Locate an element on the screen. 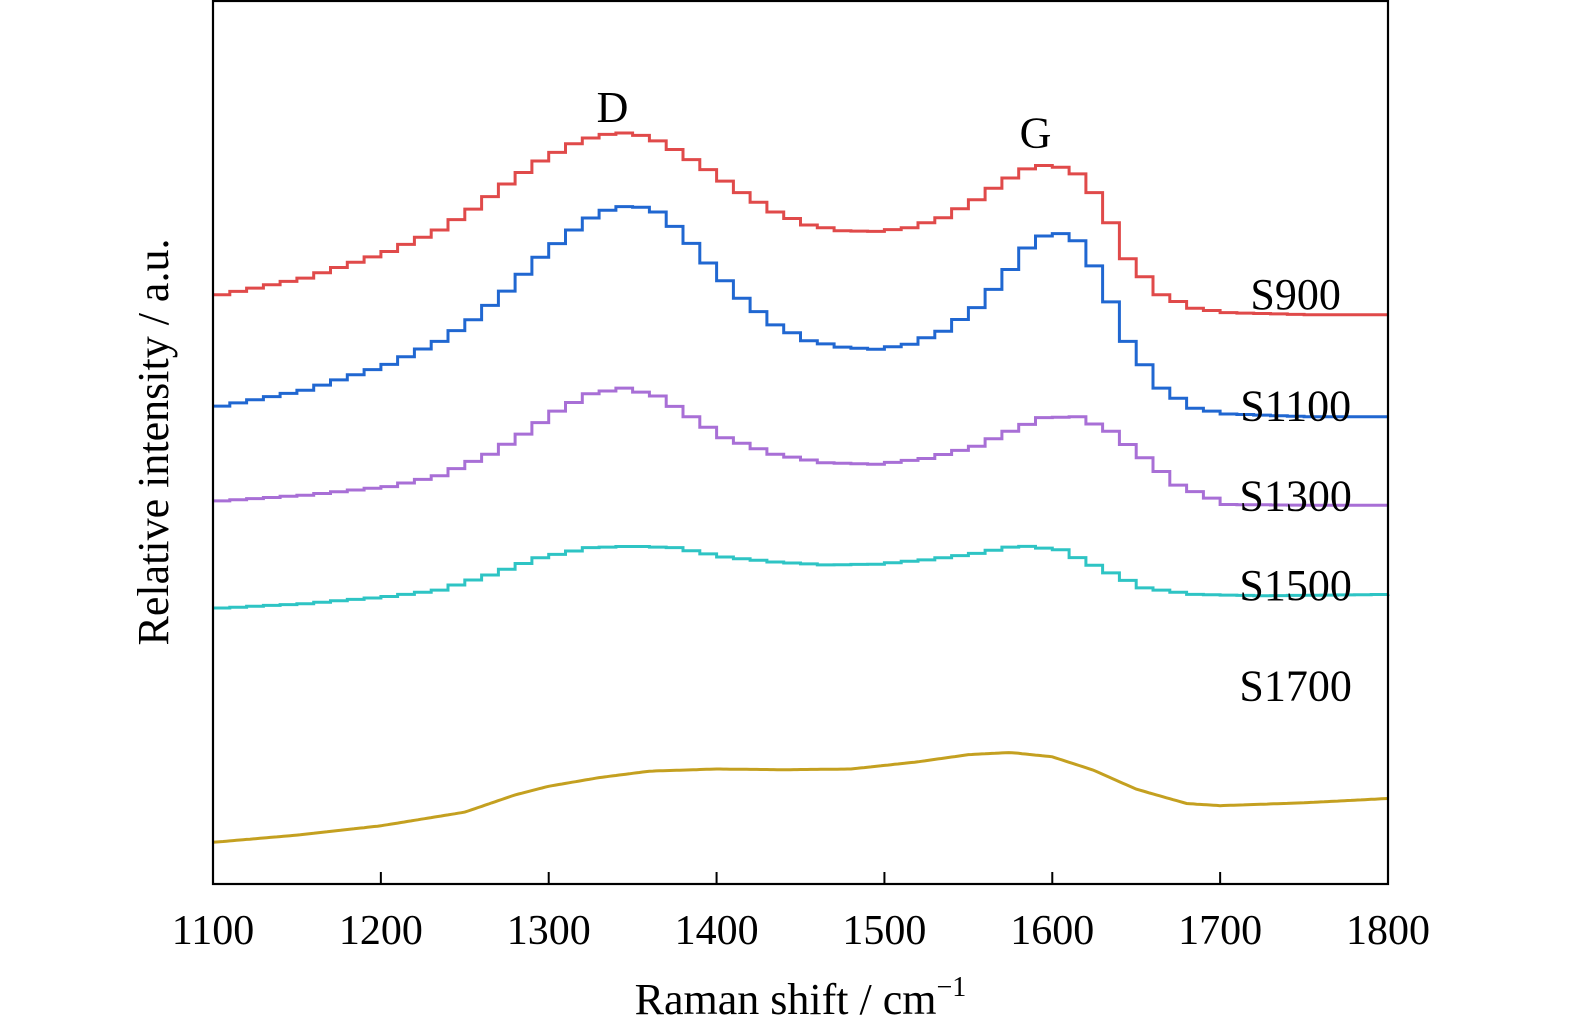  tick-layer: 1100 1200 1300 1400 1500 1600 1700 1800 is located at coordinates (801, 913).